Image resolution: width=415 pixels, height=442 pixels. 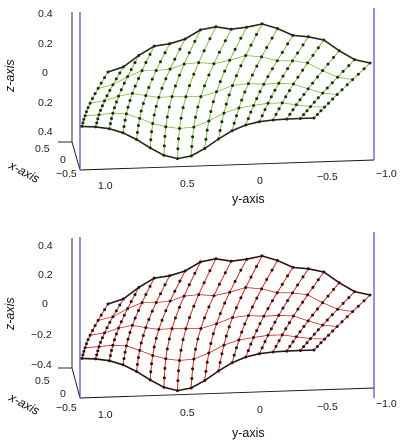 I want to click on x-tick-label: 0, so click(x=63, y=160).